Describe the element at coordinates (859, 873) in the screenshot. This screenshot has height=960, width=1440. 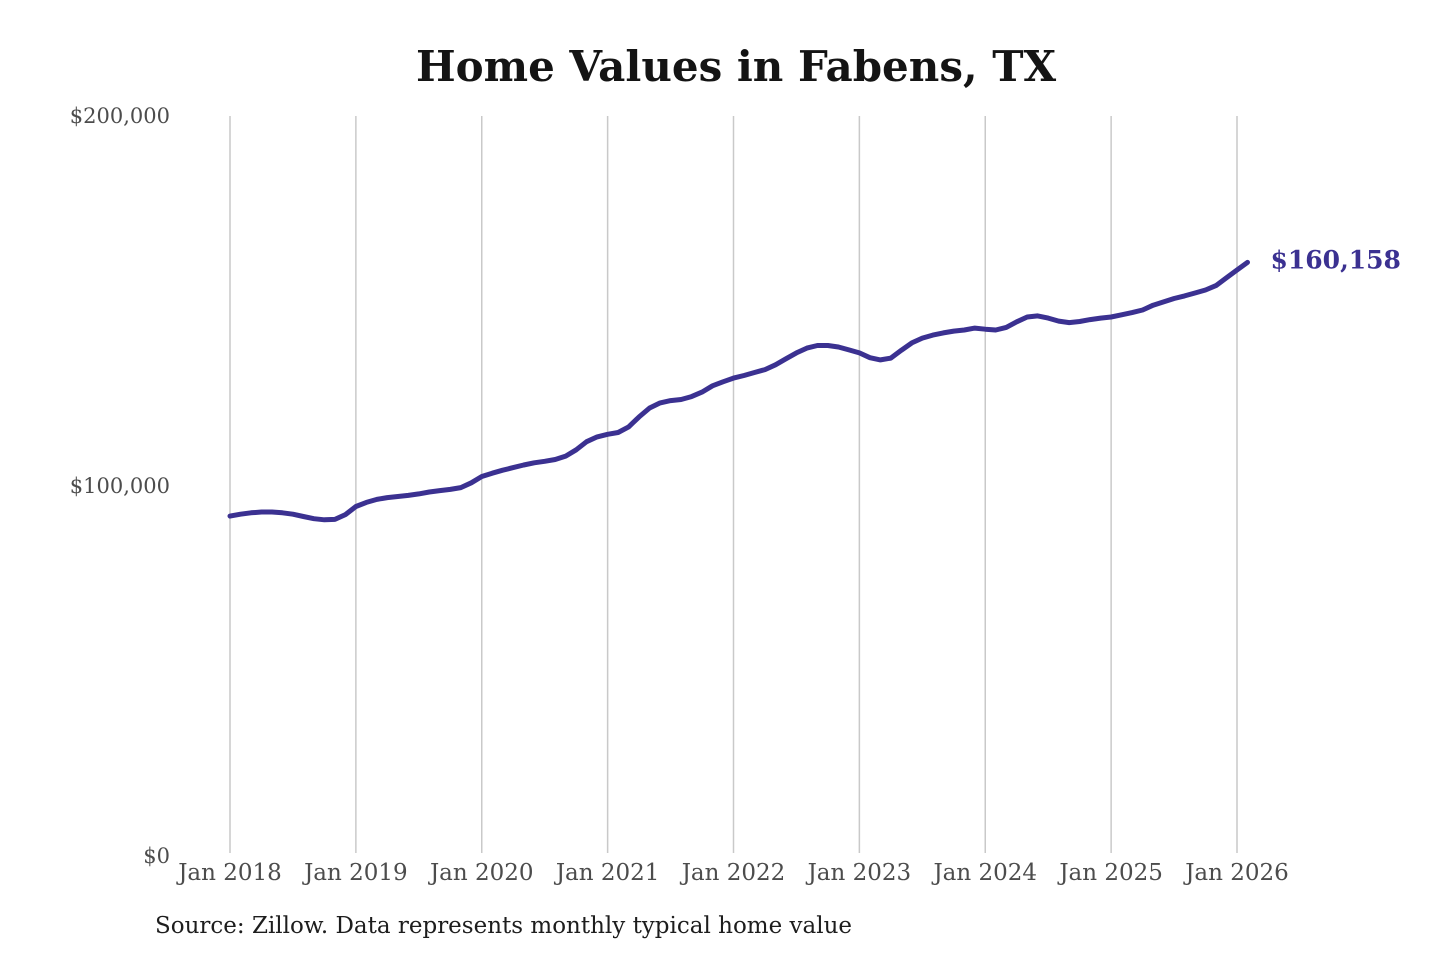
I see `x-axis-label-jan-2023: Jan 2023` at that location.